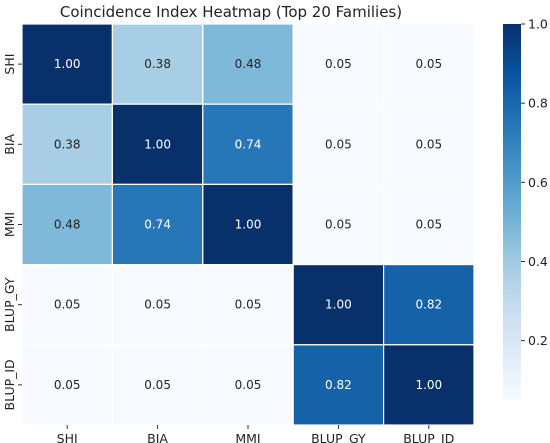  Describe the element at coordinates (512, 212) in the screenshot. I see `colorbar-gradient` at that location.